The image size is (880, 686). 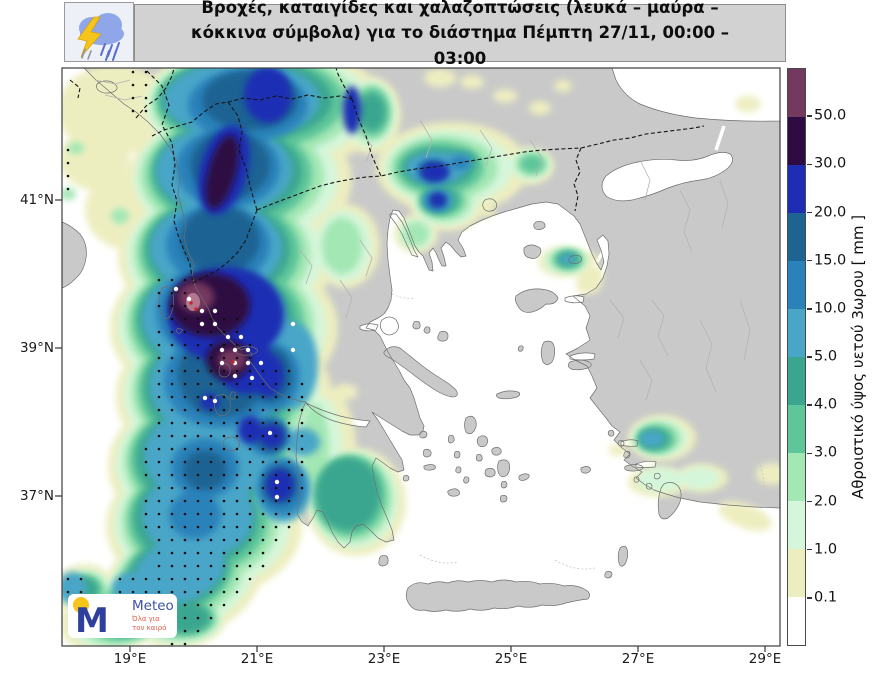 I want to click on lon-tick-label: 21°E, so click(x=257, y=659).